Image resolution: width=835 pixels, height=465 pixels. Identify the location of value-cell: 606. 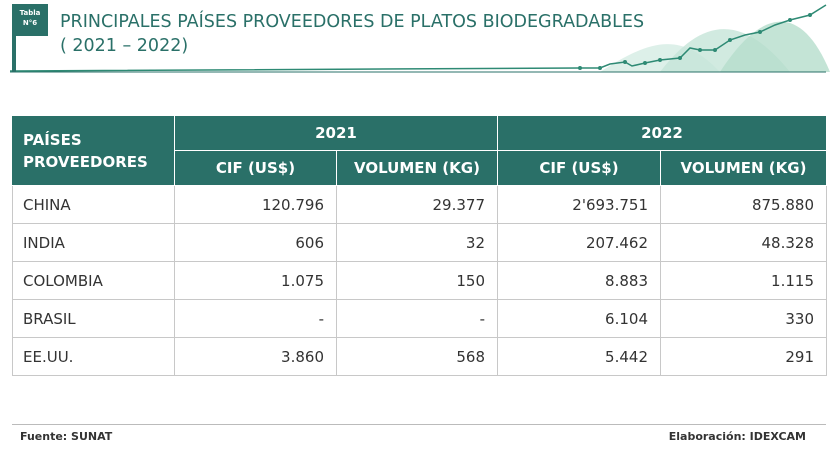
(255, 242).